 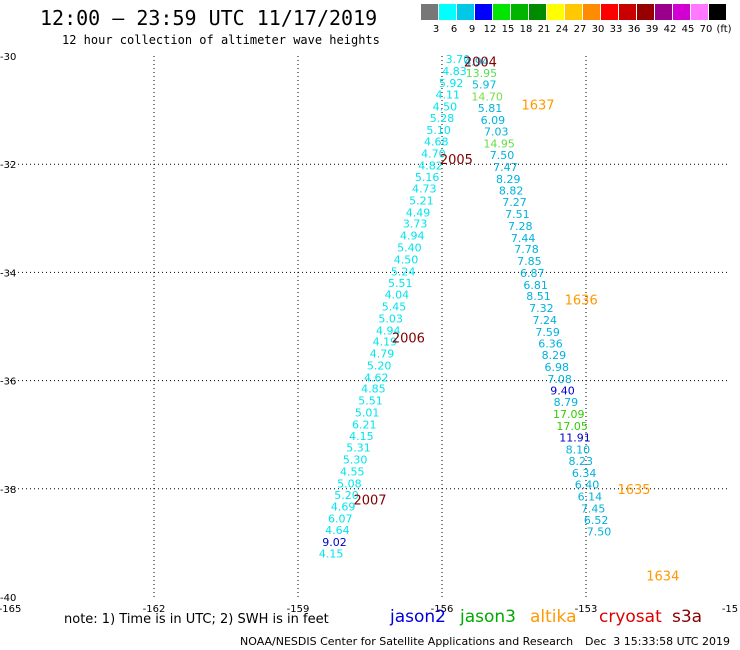 What do you see at coordinates (572, 426) in the screenshot?
I see `data-point-label: 17.05` at bounding box center [572, 426].